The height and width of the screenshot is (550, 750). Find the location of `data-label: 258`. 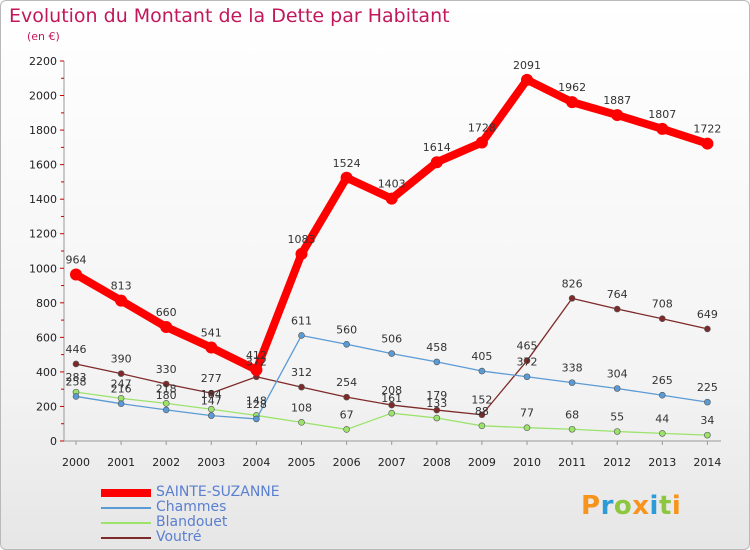

data-label: 258 is located at coordinates (76, 381).